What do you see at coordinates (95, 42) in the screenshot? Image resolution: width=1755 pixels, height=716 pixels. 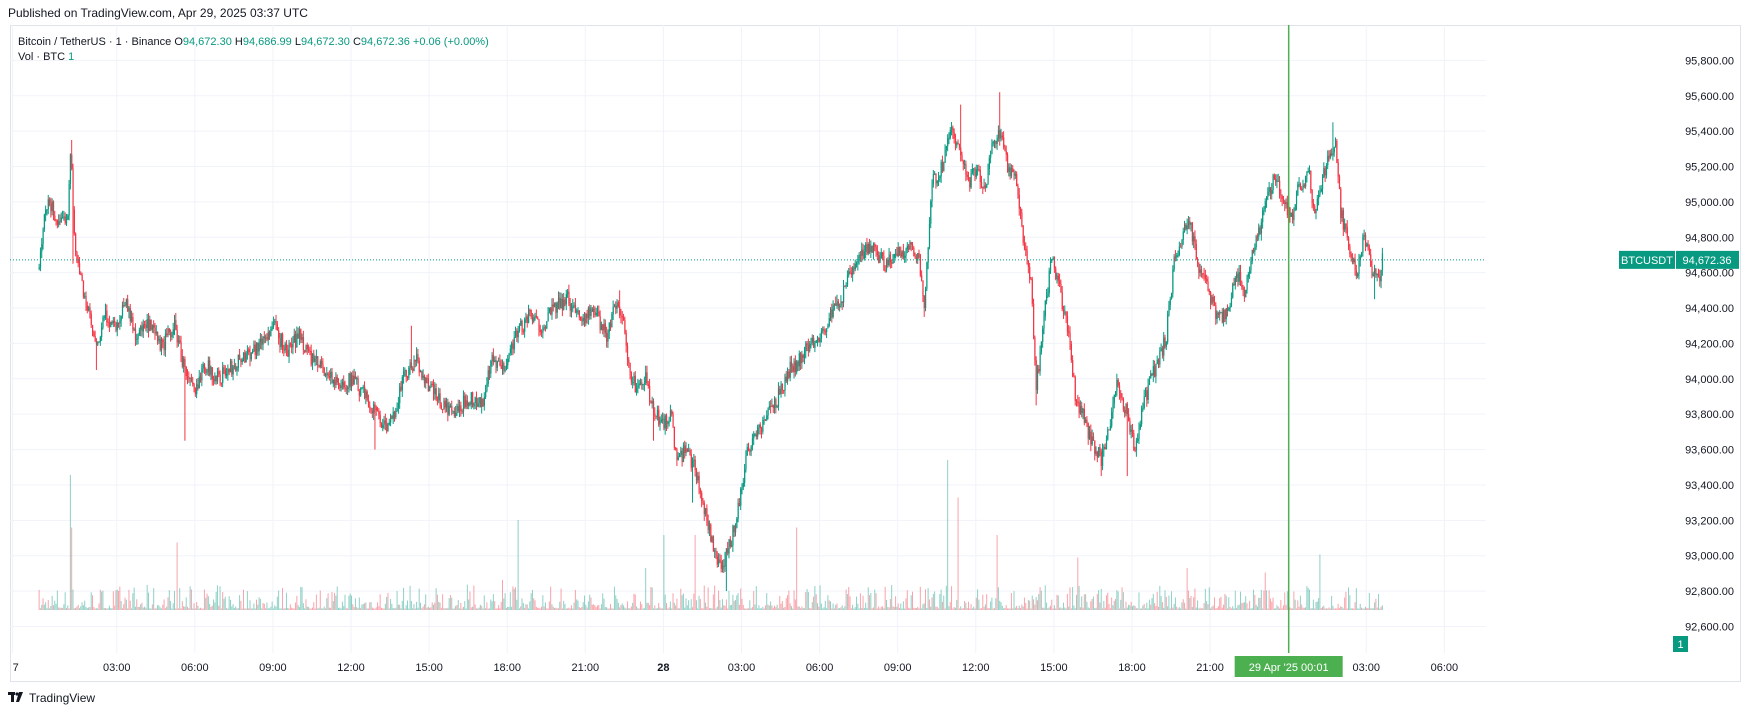 I see `legend-symbol: Bitcoin / TetherUS · 1 · Binance` at bounding box center [95, 42].